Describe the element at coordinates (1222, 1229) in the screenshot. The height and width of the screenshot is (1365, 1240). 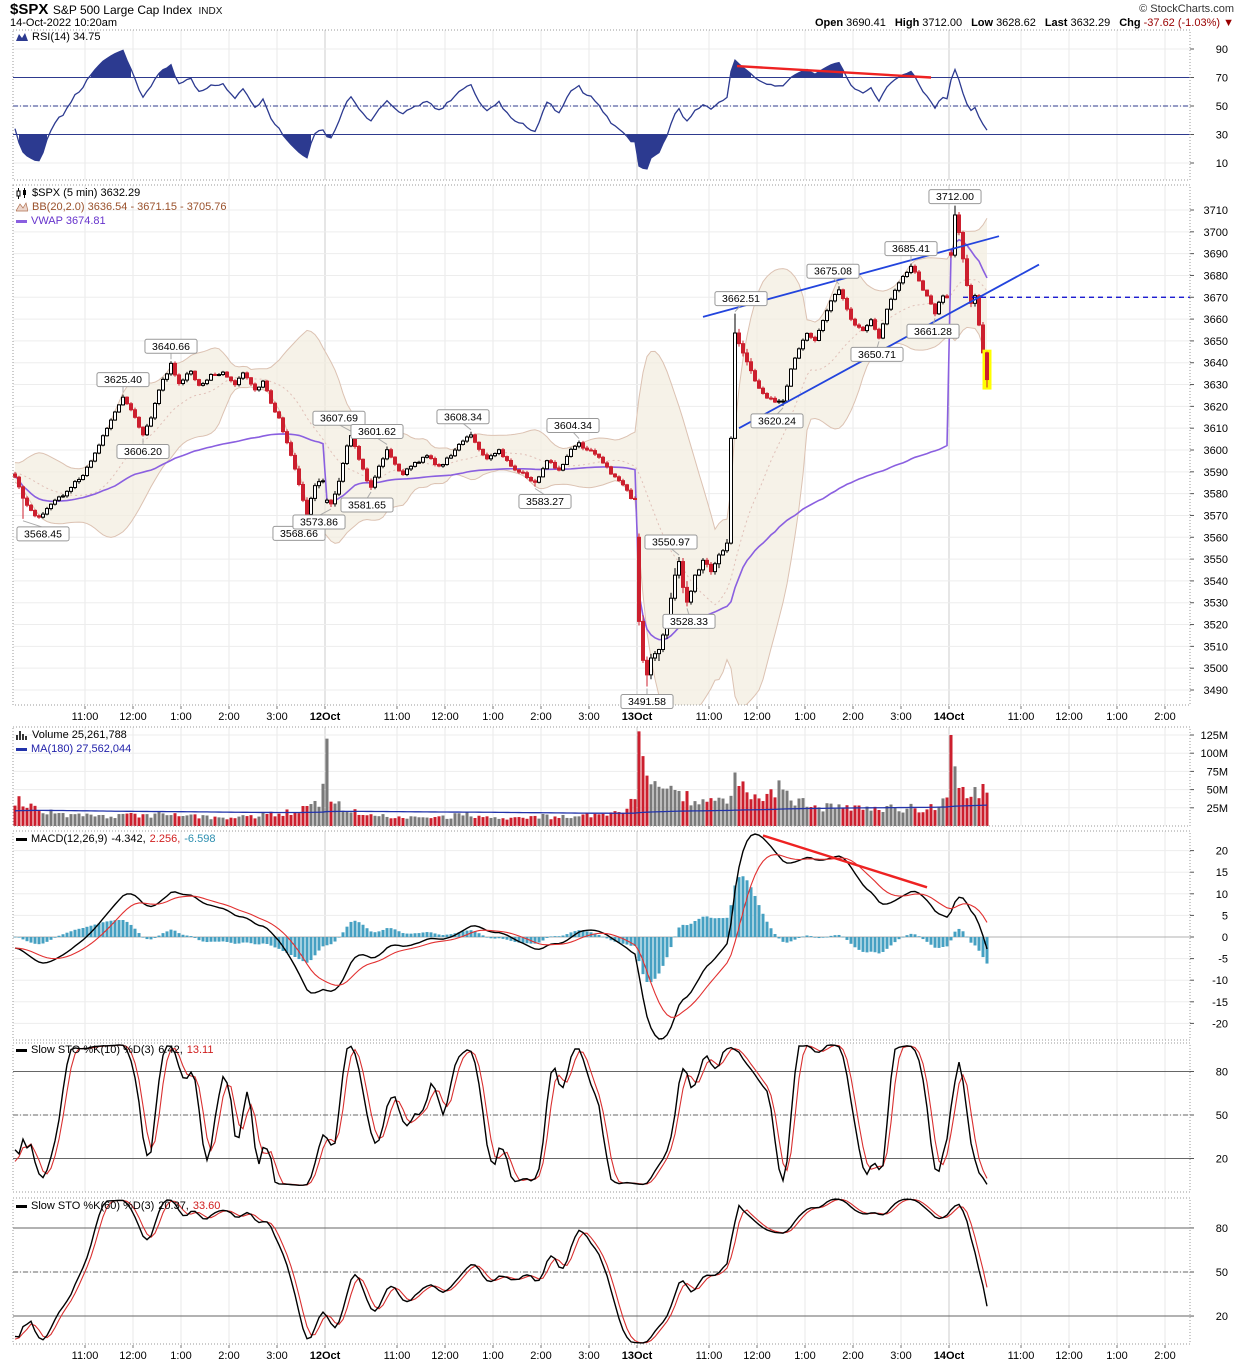
I see `svg-text: 80` at that location.